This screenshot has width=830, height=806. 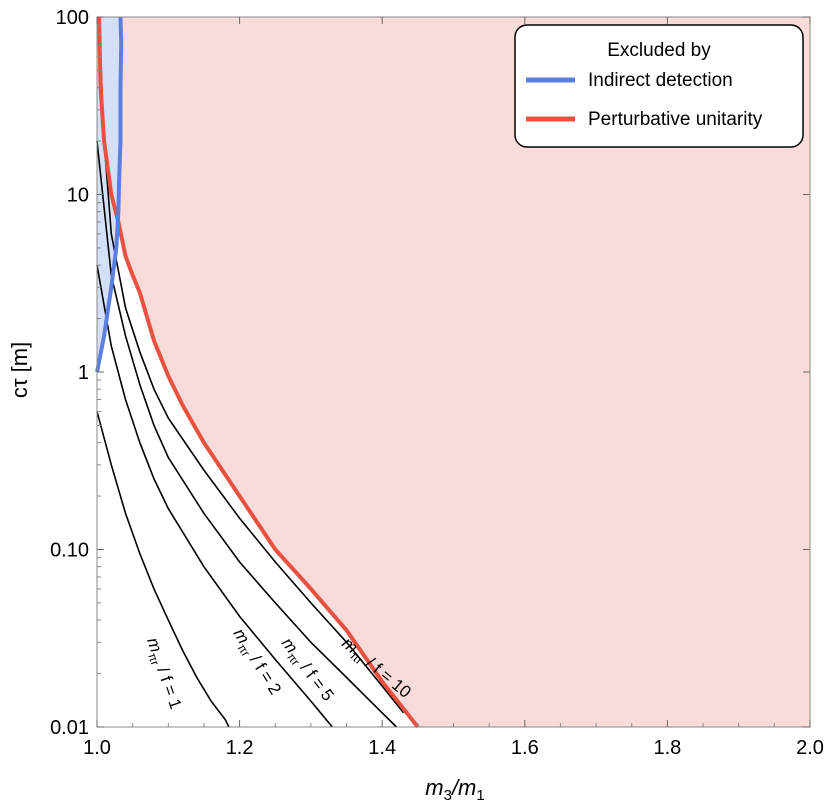 I want to click on legend-title: Excluded by, so click(x=659, y=50).